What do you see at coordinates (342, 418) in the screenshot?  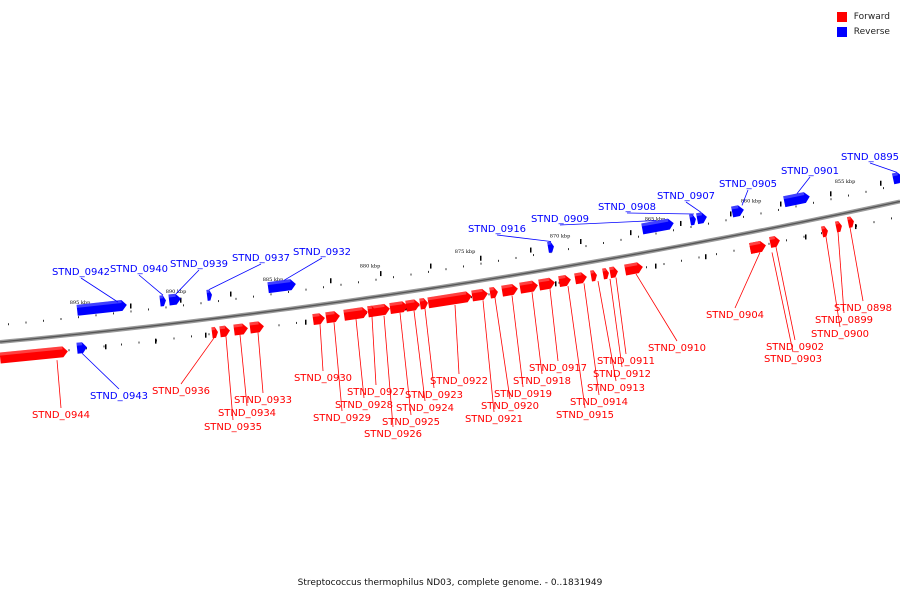 I see `gene-label: STND_0929` at bounding box center [342, 418].